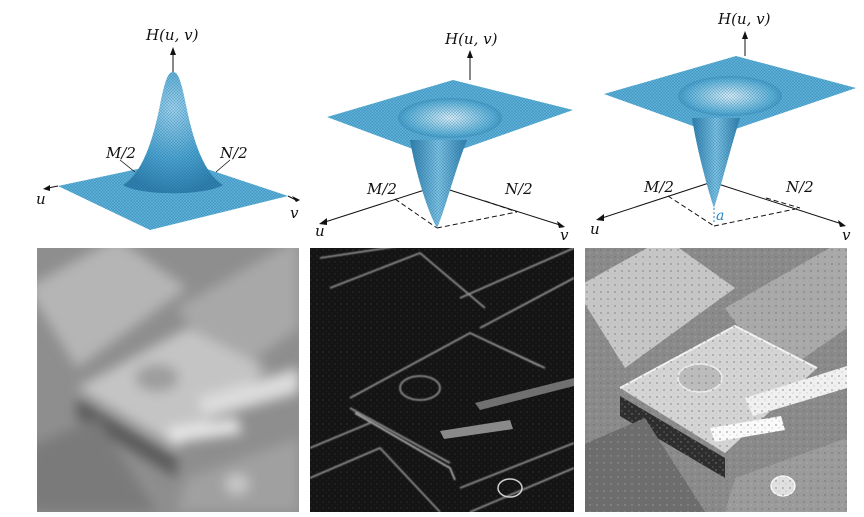 Image resolution: width=864 pixels, height=517 pixels. I want to click on offset-a-label: a, so click(720, 216).